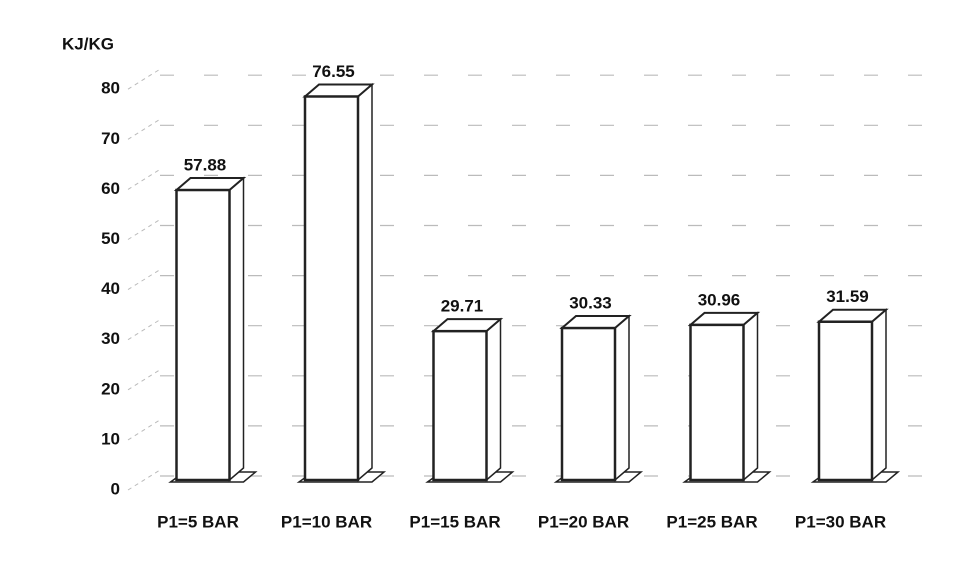  Describe the element at coordinates (88, 43) in the screenshot. I see `y-axis-label: KJ/KG` at that location.